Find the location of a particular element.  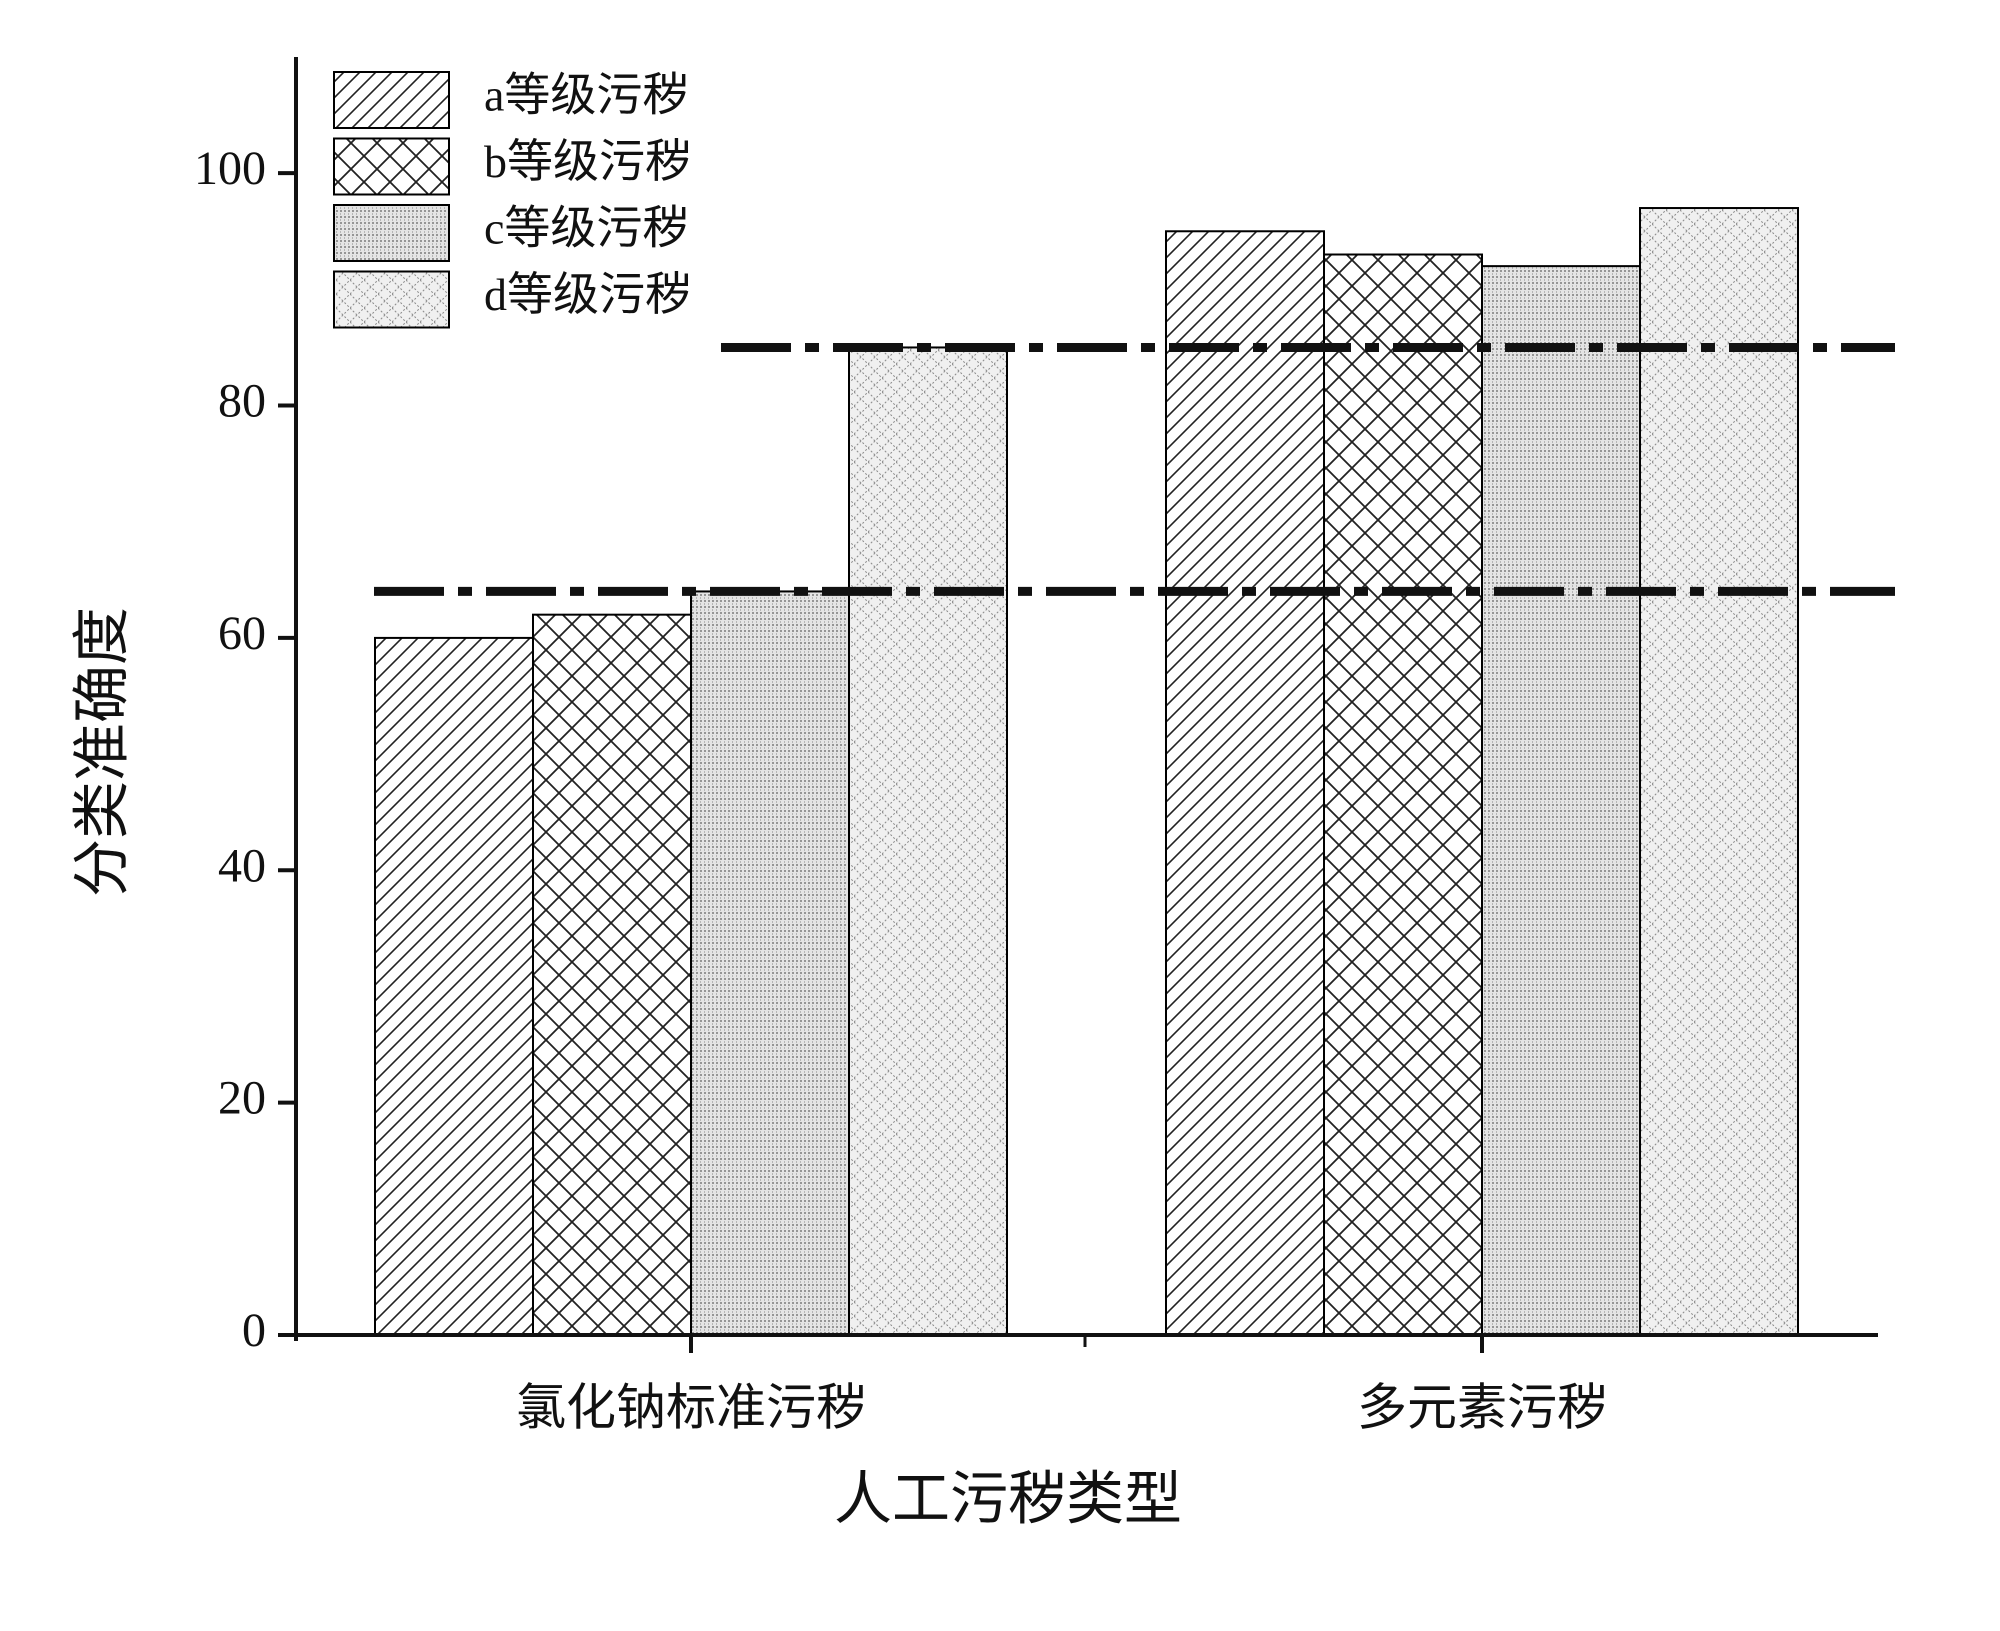

x-tick-label: 氯化钠标准污秽 is located at coordinates (691, 1407).